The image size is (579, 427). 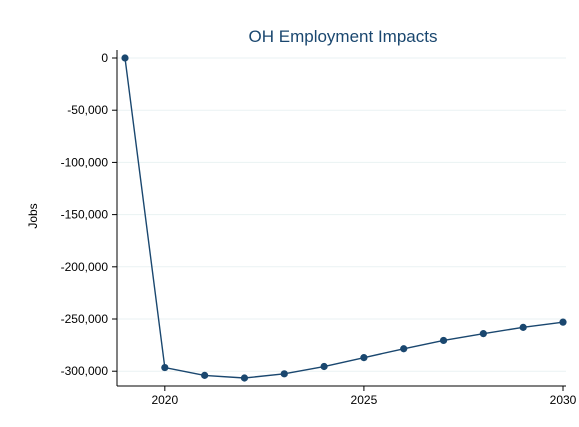 What do you see at coordinates (85, 371) in the screenshot?
I see `y-tick-label: -300,000` at bounding box center [85, 371].